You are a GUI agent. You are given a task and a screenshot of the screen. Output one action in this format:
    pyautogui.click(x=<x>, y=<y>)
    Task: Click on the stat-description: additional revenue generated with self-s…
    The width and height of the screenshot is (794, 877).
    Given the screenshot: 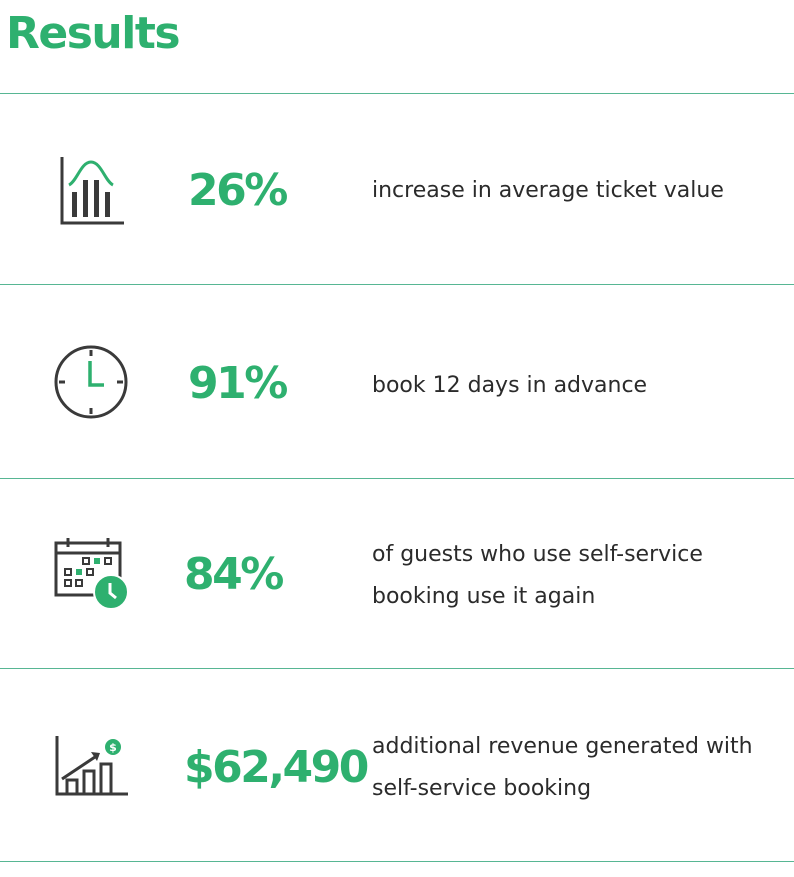 What is the action you would take?
    pyautogui.click(x=562, y=767)
    